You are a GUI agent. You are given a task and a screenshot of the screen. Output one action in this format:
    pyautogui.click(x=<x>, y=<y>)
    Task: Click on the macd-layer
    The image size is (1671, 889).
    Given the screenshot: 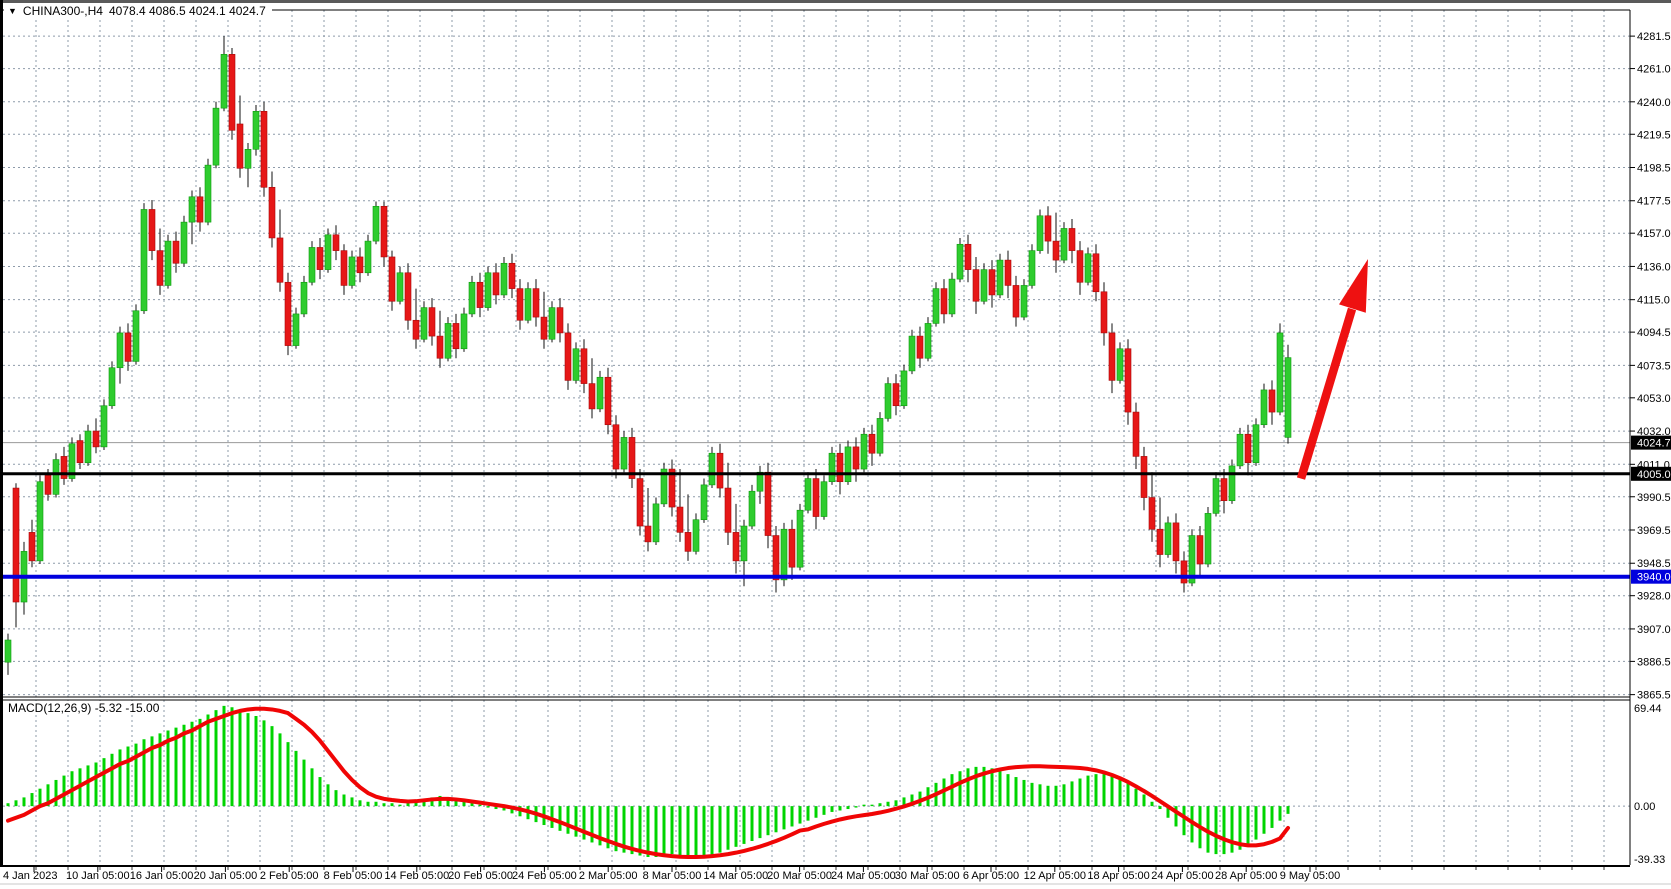 What is the action you would take?
    pyautogui.click(x=648, y=782)
    